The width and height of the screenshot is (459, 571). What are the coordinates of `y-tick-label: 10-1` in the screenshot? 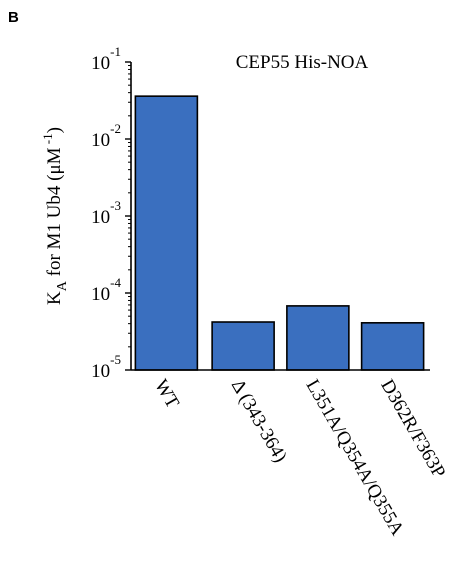 It's located at (106, 59).